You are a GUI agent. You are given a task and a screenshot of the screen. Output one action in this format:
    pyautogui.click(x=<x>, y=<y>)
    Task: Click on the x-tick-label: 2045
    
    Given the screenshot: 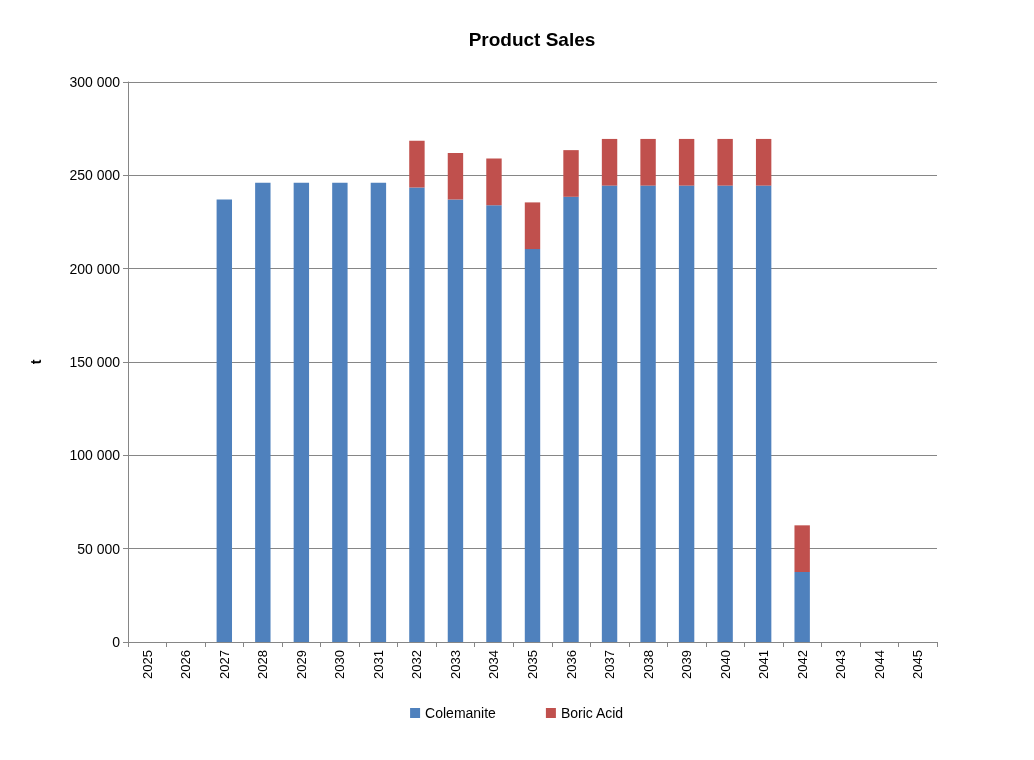 What is the action you would take?
    pyautogui.click(x=918, y=664)
    